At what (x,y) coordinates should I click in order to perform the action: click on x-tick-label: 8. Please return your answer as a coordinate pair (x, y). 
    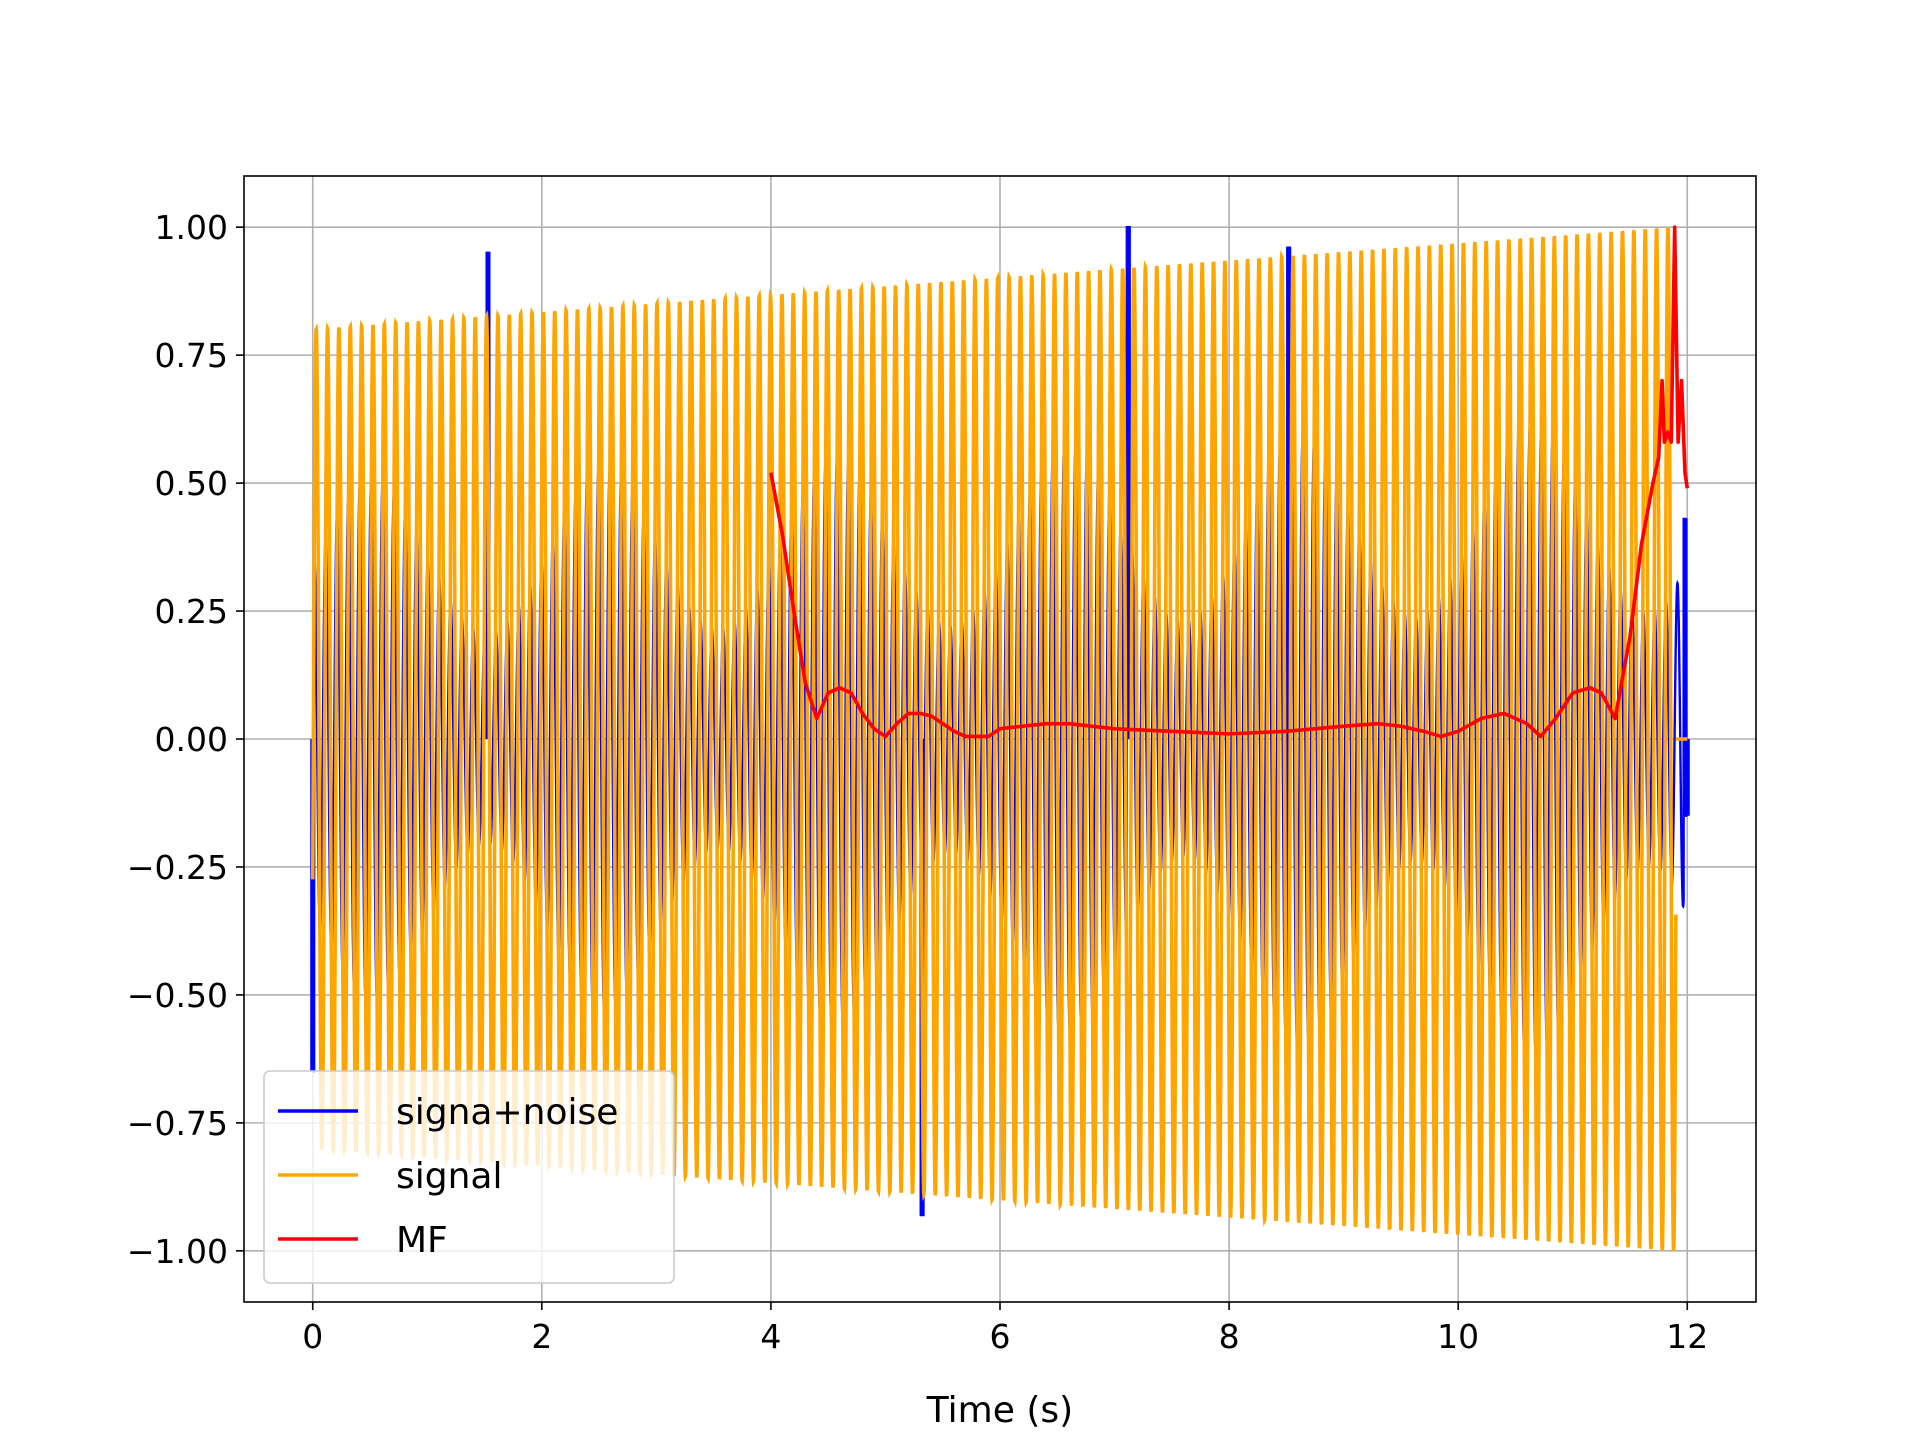
    Looking at the image, I should click on (1229, 1336).